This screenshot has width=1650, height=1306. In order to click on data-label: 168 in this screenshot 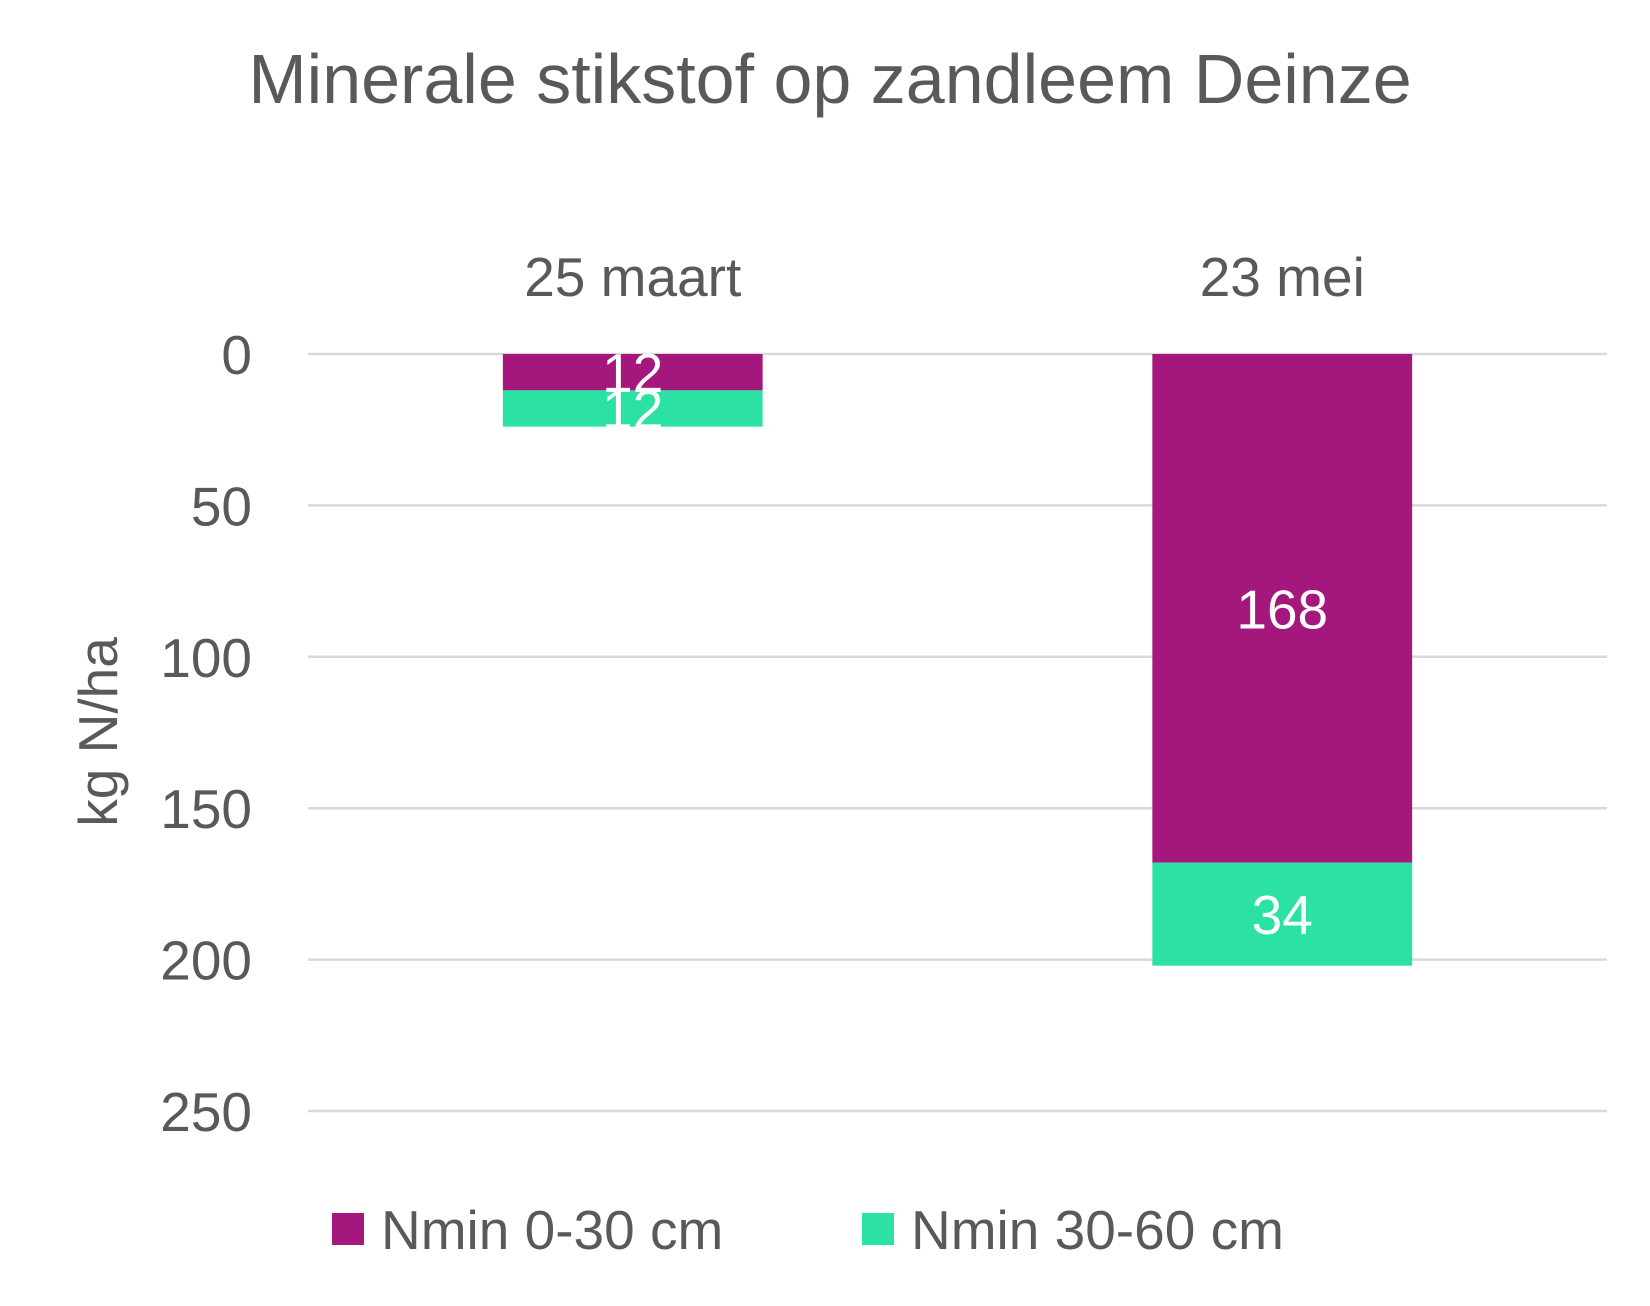, I will do `click(1282, 609)`.